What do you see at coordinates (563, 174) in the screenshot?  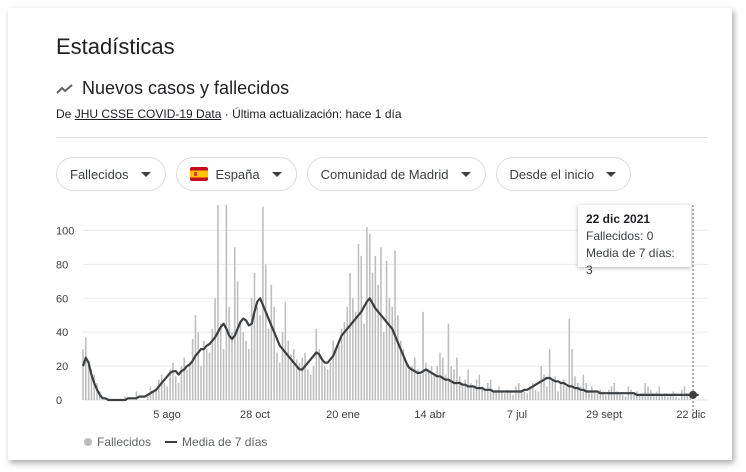 I see `period-dropdown: Desde el inicio` at bounding box center [563, 174].